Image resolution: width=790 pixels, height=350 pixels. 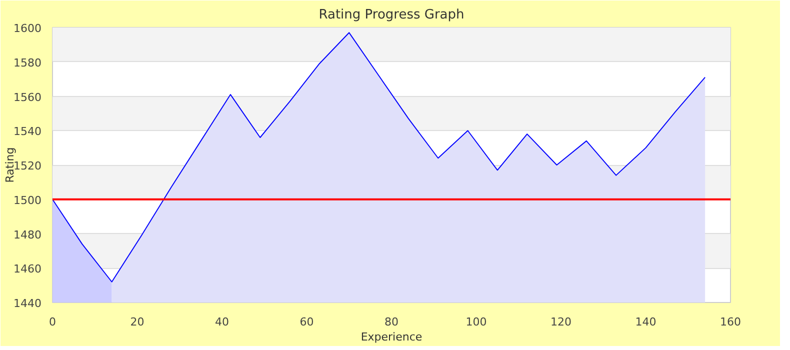 I want to click on x-tick-label: 80, so click(x=391, y=322).